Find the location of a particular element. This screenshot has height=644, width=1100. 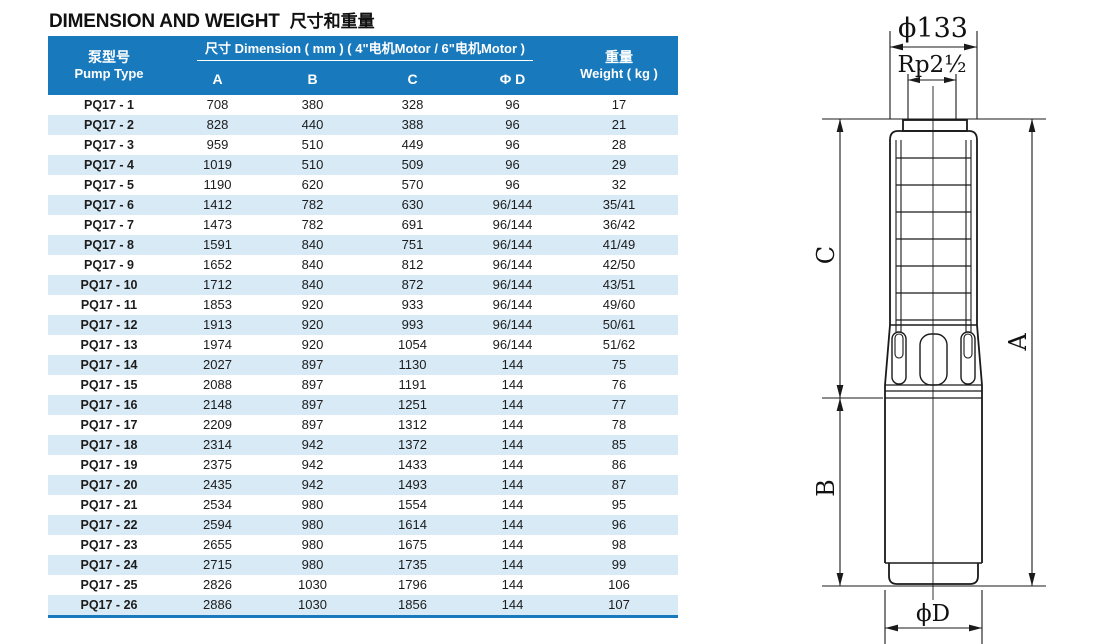

cell-model: PQ17 - 9 is located at coordinates (109, 265).